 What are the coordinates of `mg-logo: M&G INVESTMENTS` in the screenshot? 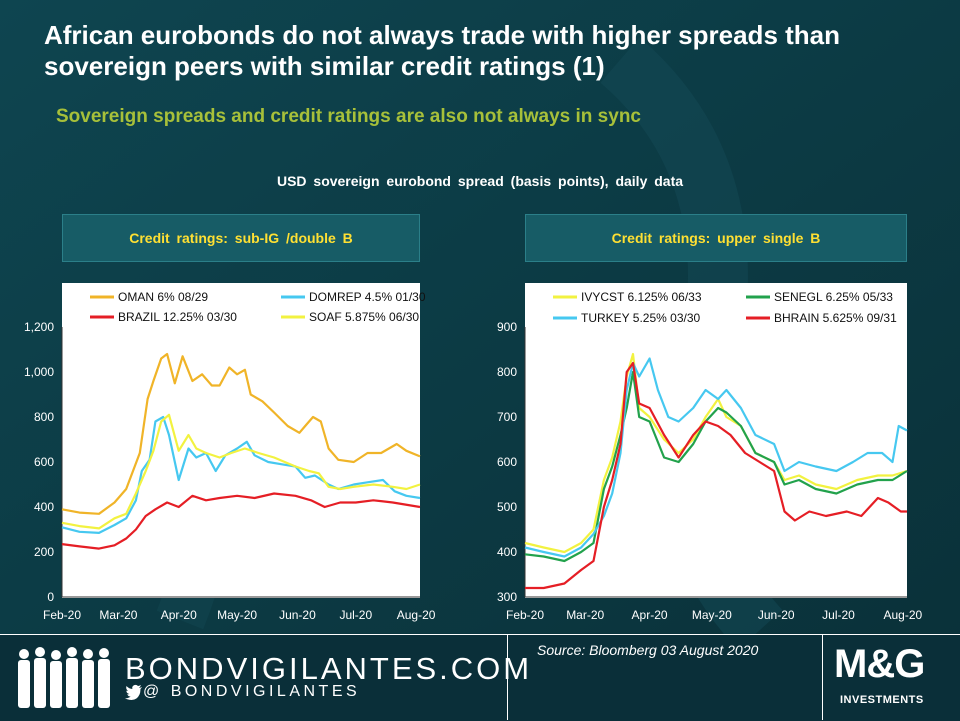 It's located at (890, 678).